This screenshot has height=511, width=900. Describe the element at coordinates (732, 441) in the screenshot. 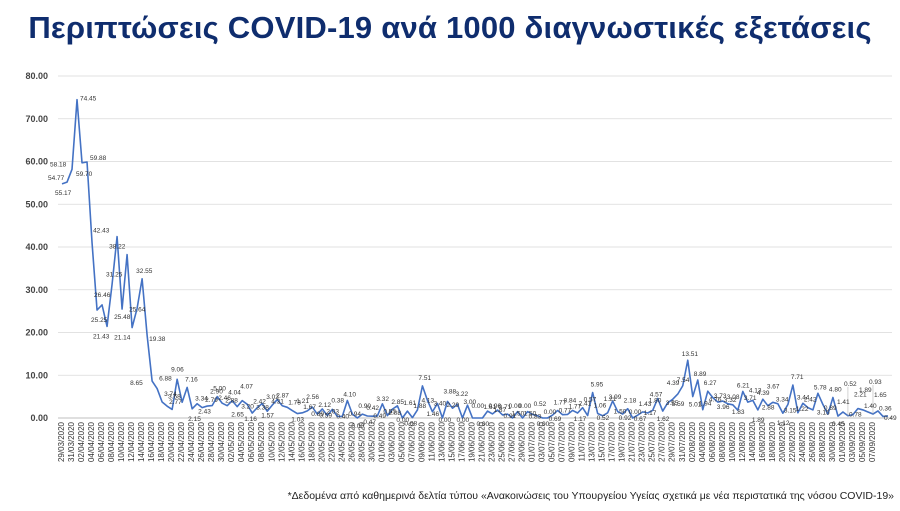

I see `x-tick-label: 10/08/2020` at that location.